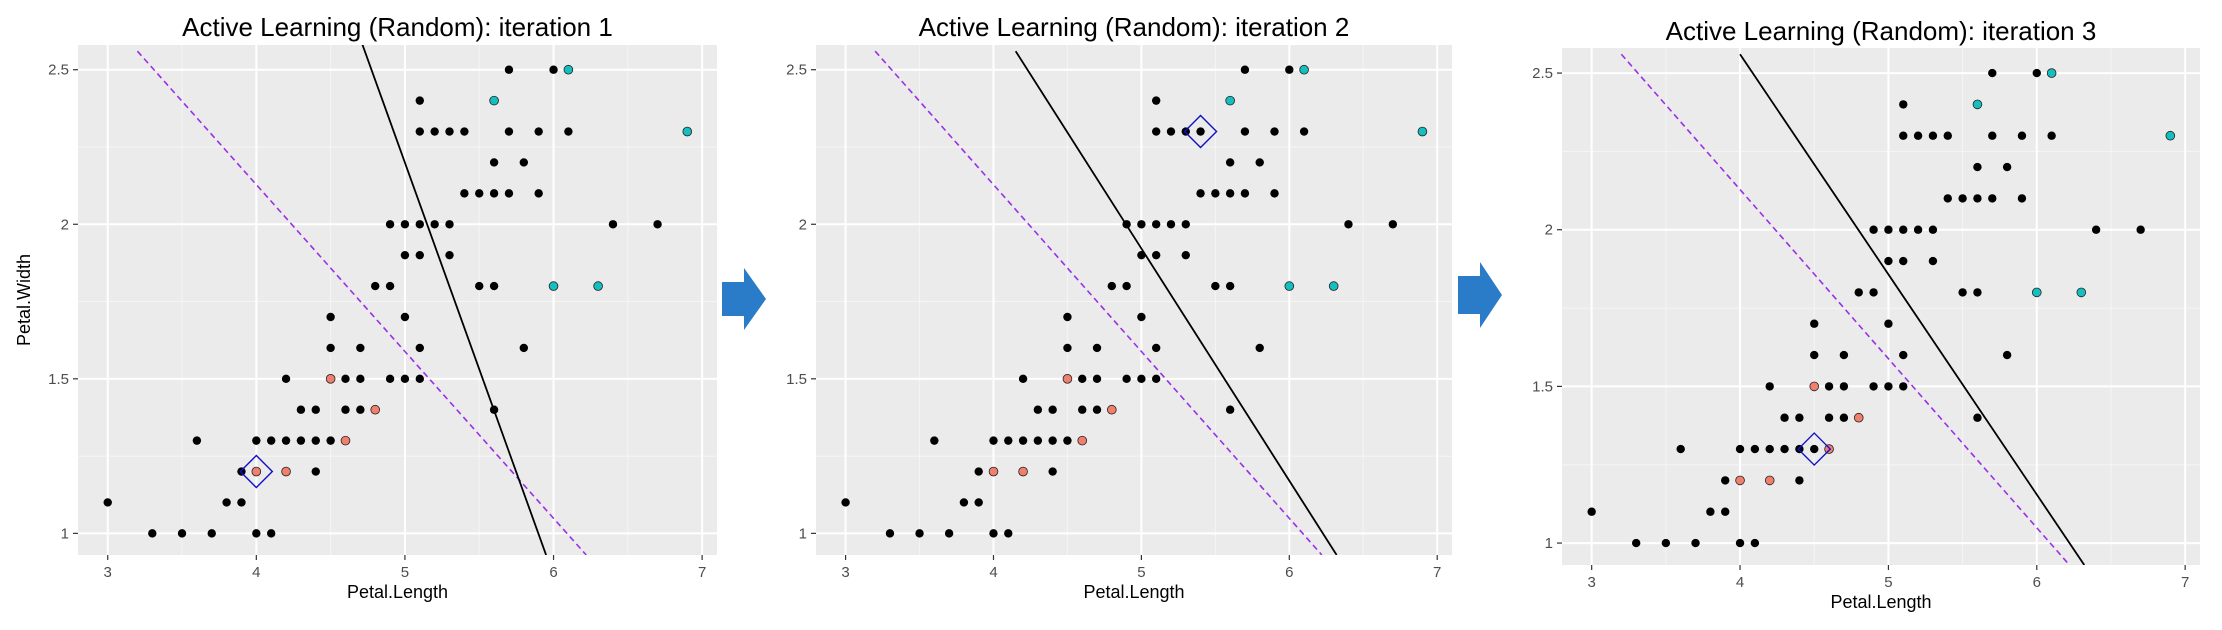  Describe the element at coordinates (24, 300) in the screenshot. I see `y-axis-label: Petal.Width` at that location.